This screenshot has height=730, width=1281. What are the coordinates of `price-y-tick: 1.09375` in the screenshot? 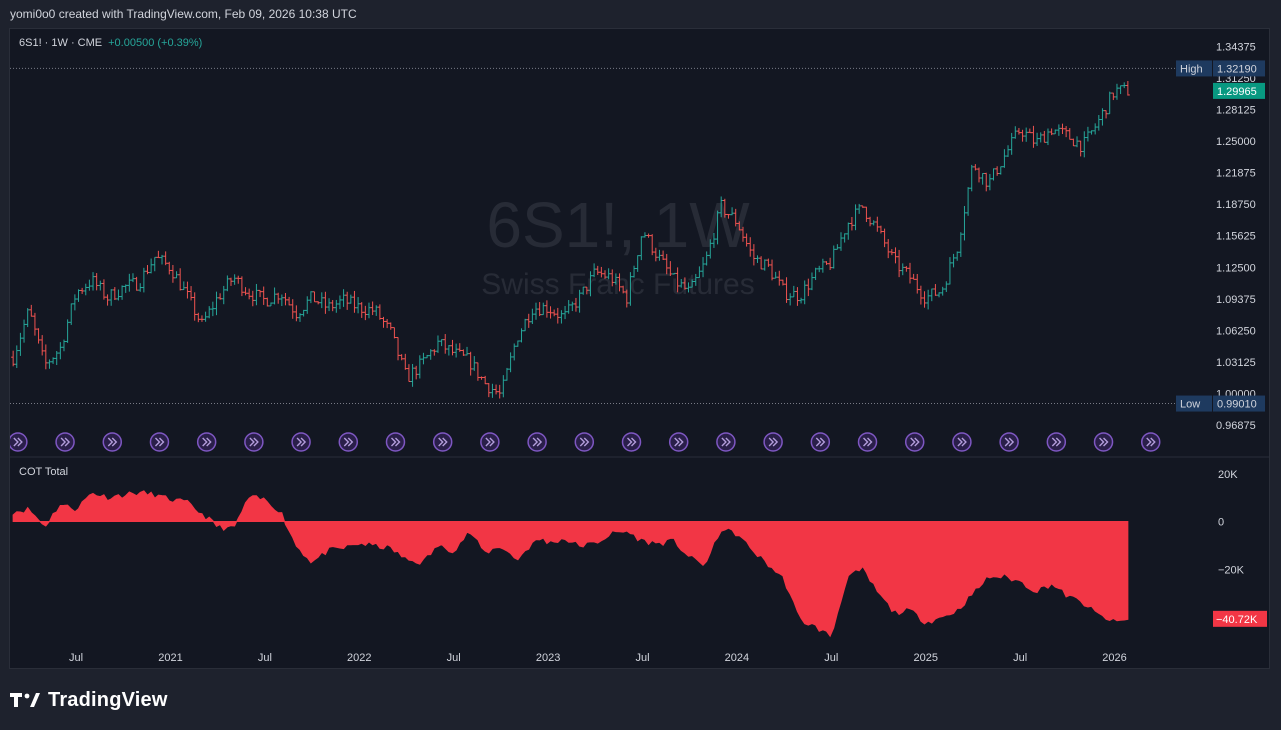 It's located at (1236, 300).